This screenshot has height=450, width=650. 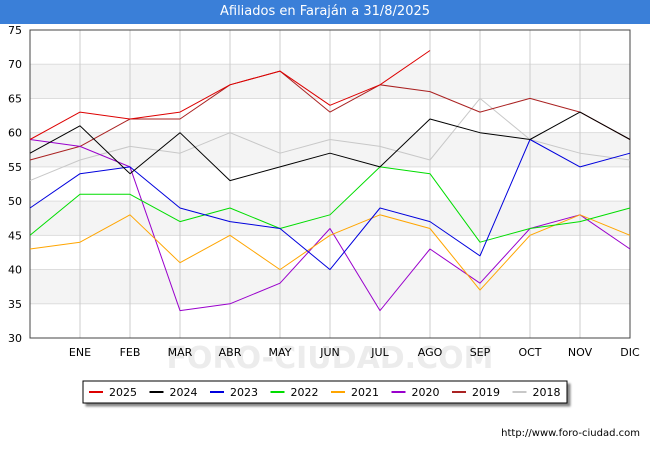 What do you see at coordinates (365, 392) in the screenshot?
I see `legend-label: 2021` at bounding box center [365, 392].